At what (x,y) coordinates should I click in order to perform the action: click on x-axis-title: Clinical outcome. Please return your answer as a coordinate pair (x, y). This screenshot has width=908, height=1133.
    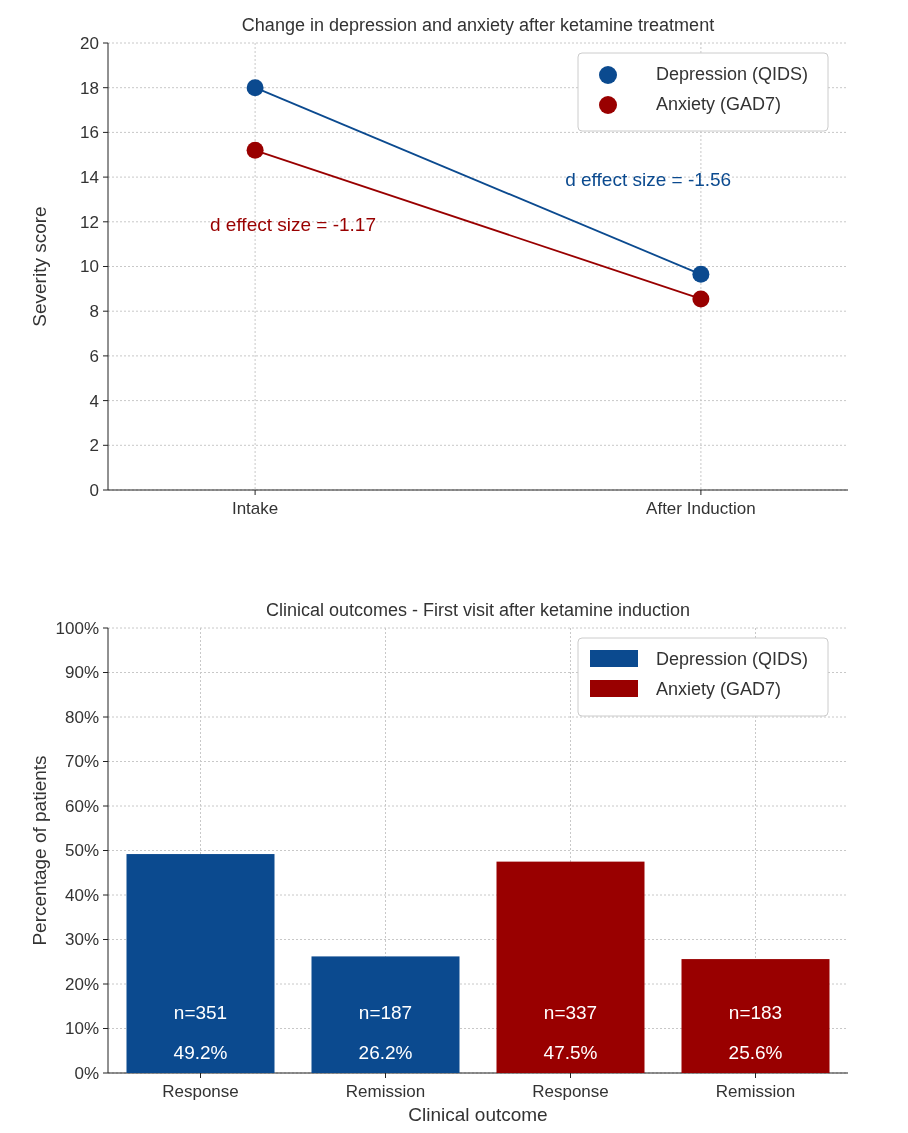
    Looking at the image, I should click on (478, 1114).